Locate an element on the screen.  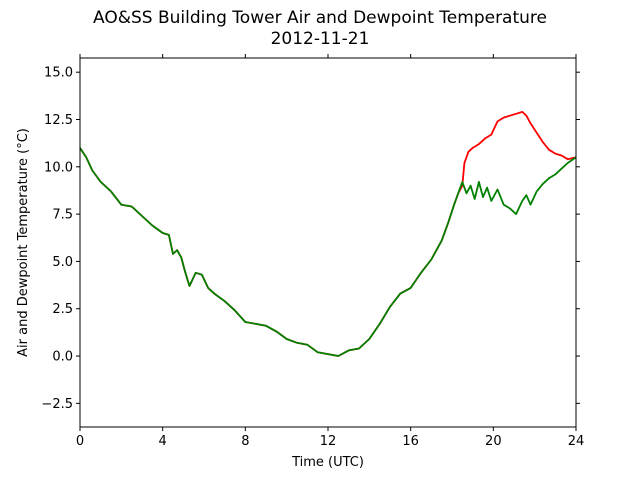
x-tick-label-2: 8 is located at coordinates (245, 441).